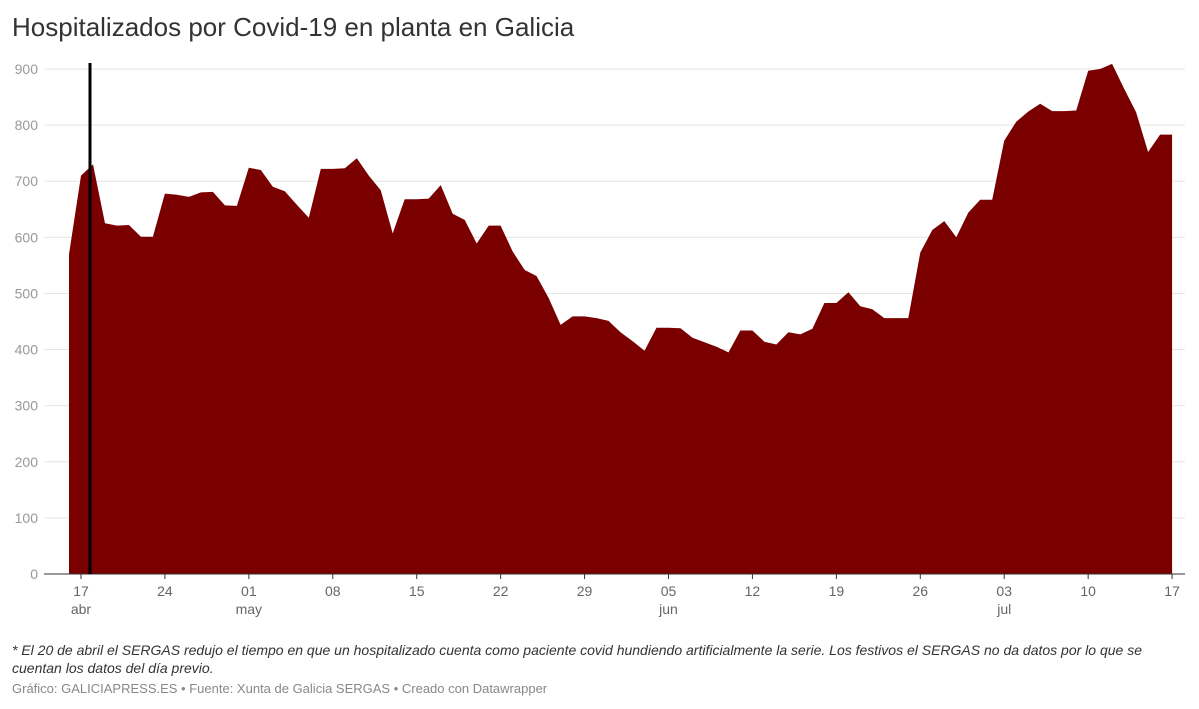 The width and height of the screenshot is (1199, 709). Describe the element at coordinates (753, 591) in the screenshot. I see `x-tick-label: 12` at that location.